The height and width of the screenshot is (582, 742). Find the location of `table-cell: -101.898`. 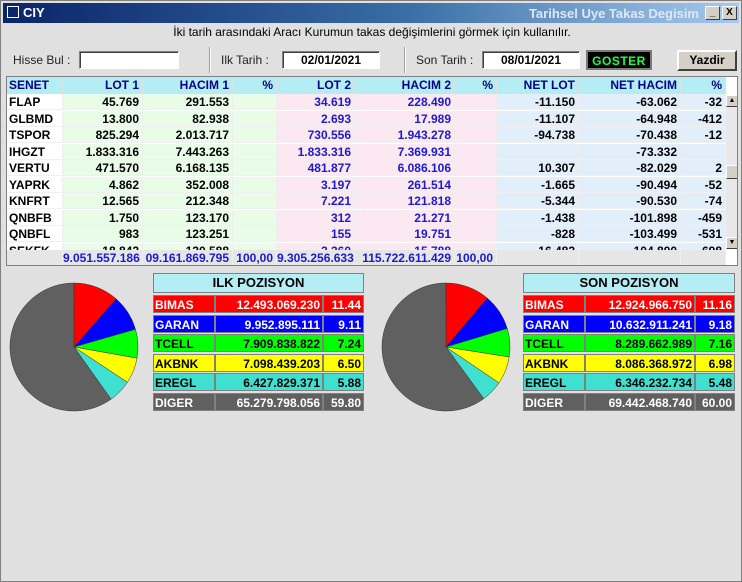

table-cell: -101.898 is located at coordinates (630, 217).